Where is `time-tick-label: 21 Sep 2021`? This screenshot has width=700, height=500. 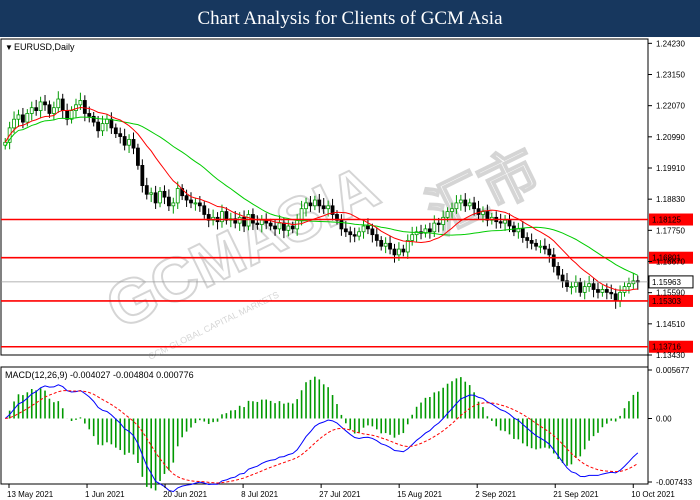
time-tick-label: 21 Sep 2021 is located at coordinates (576, 494).